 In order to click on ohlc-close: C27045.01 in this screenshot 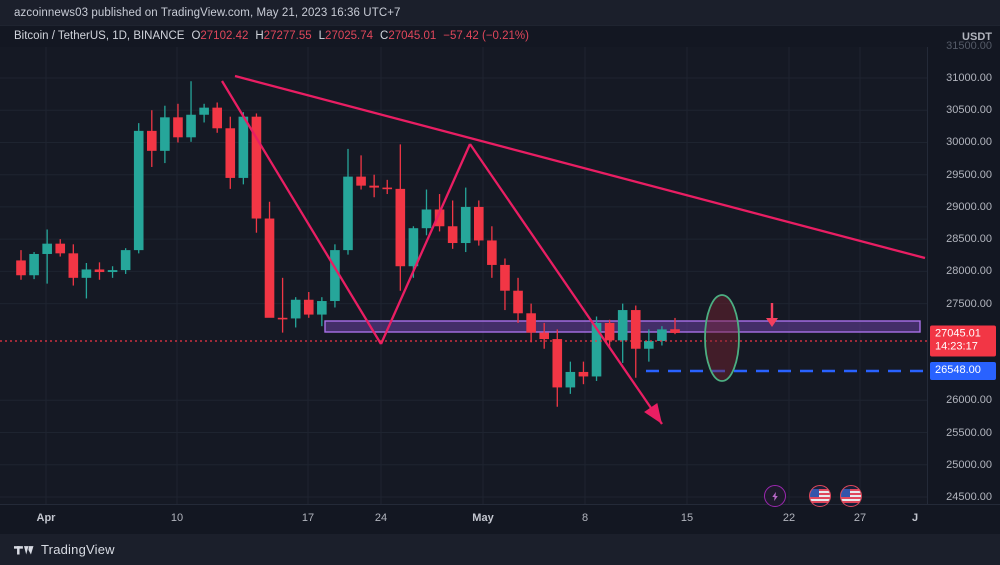, I will do `click(408, 36)`.